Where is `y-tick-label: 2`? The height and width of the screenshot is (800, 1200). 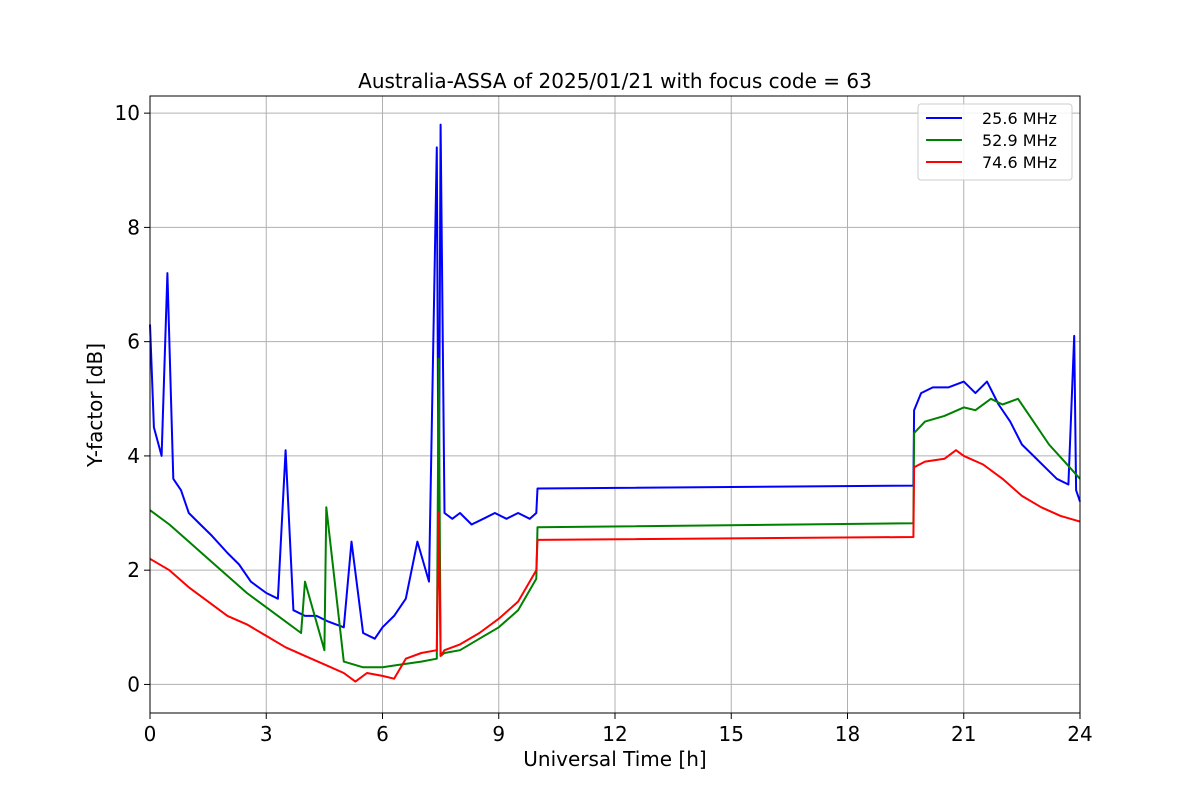
y-tick-label: 2 is located at coordinates (133, 570).